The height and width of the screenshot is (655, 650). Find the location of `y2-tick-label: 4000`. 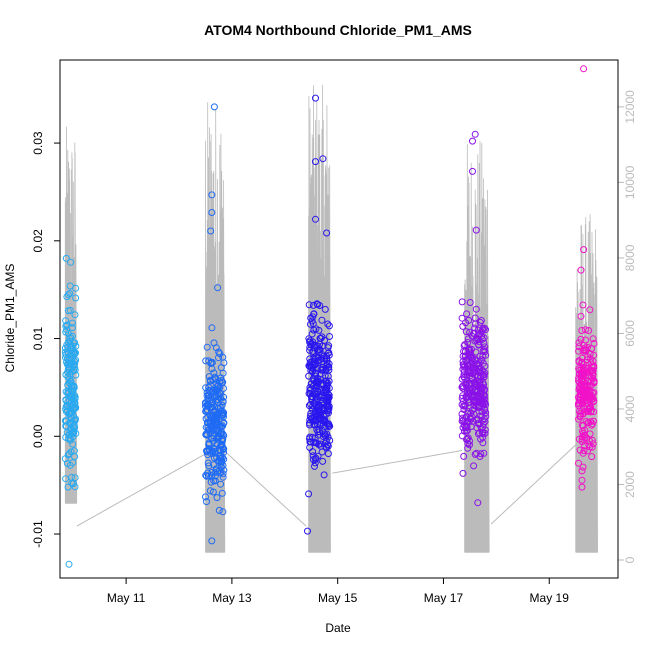

y2-tick-label: 4000 is located at coordinates (630, 408).